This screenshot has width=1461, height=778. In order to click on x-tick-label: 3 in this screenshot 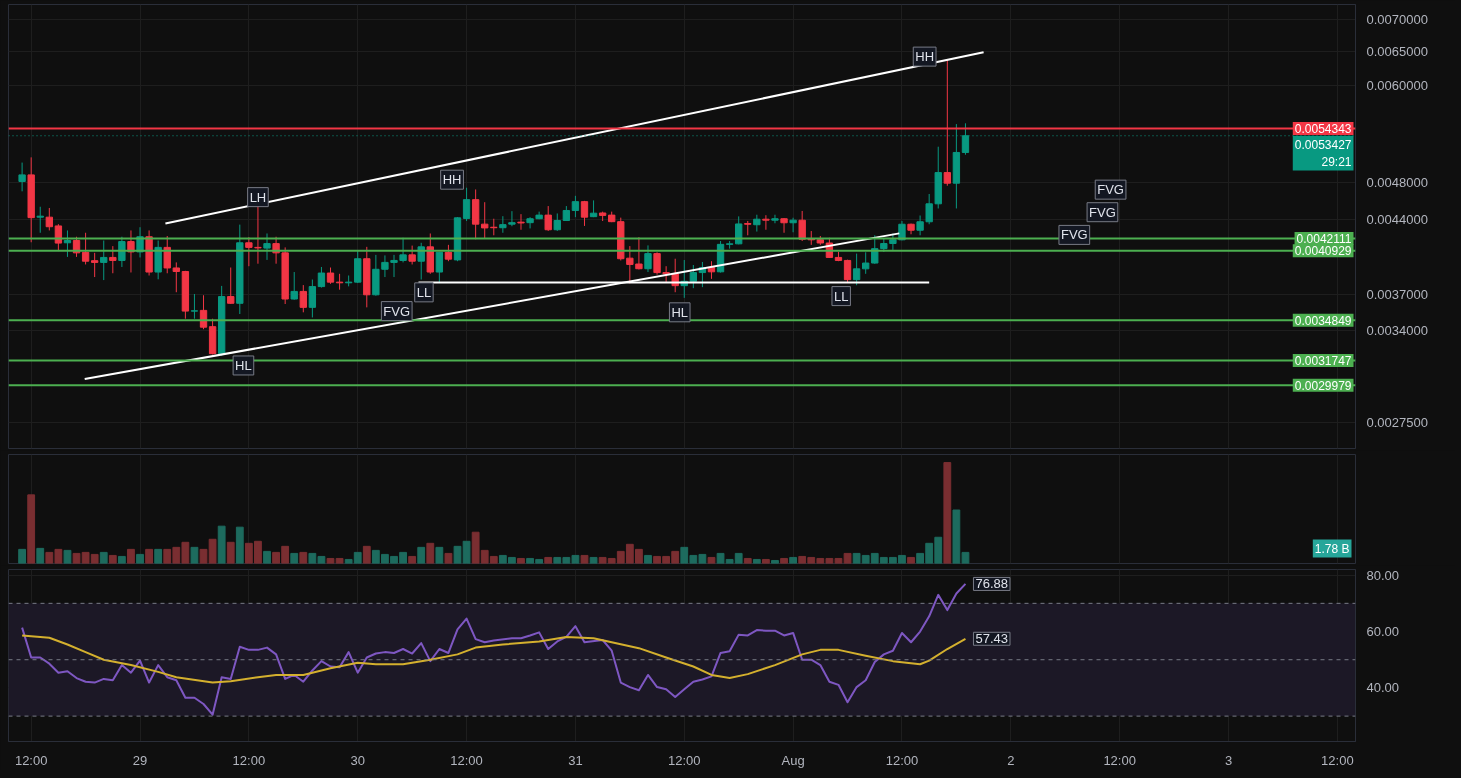, I will do `click(1228, 760)`.